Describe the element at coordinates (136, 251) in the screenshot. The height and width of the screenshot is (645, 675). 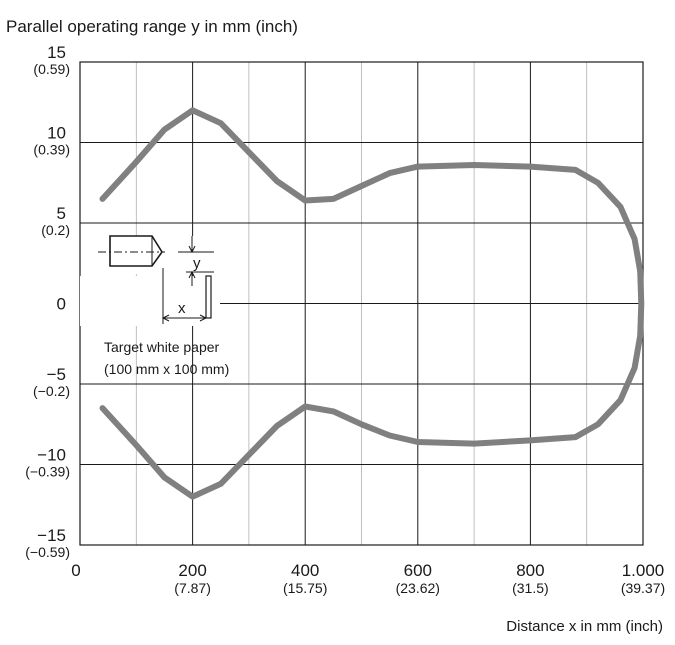
I see `sensor-icon` at that location.